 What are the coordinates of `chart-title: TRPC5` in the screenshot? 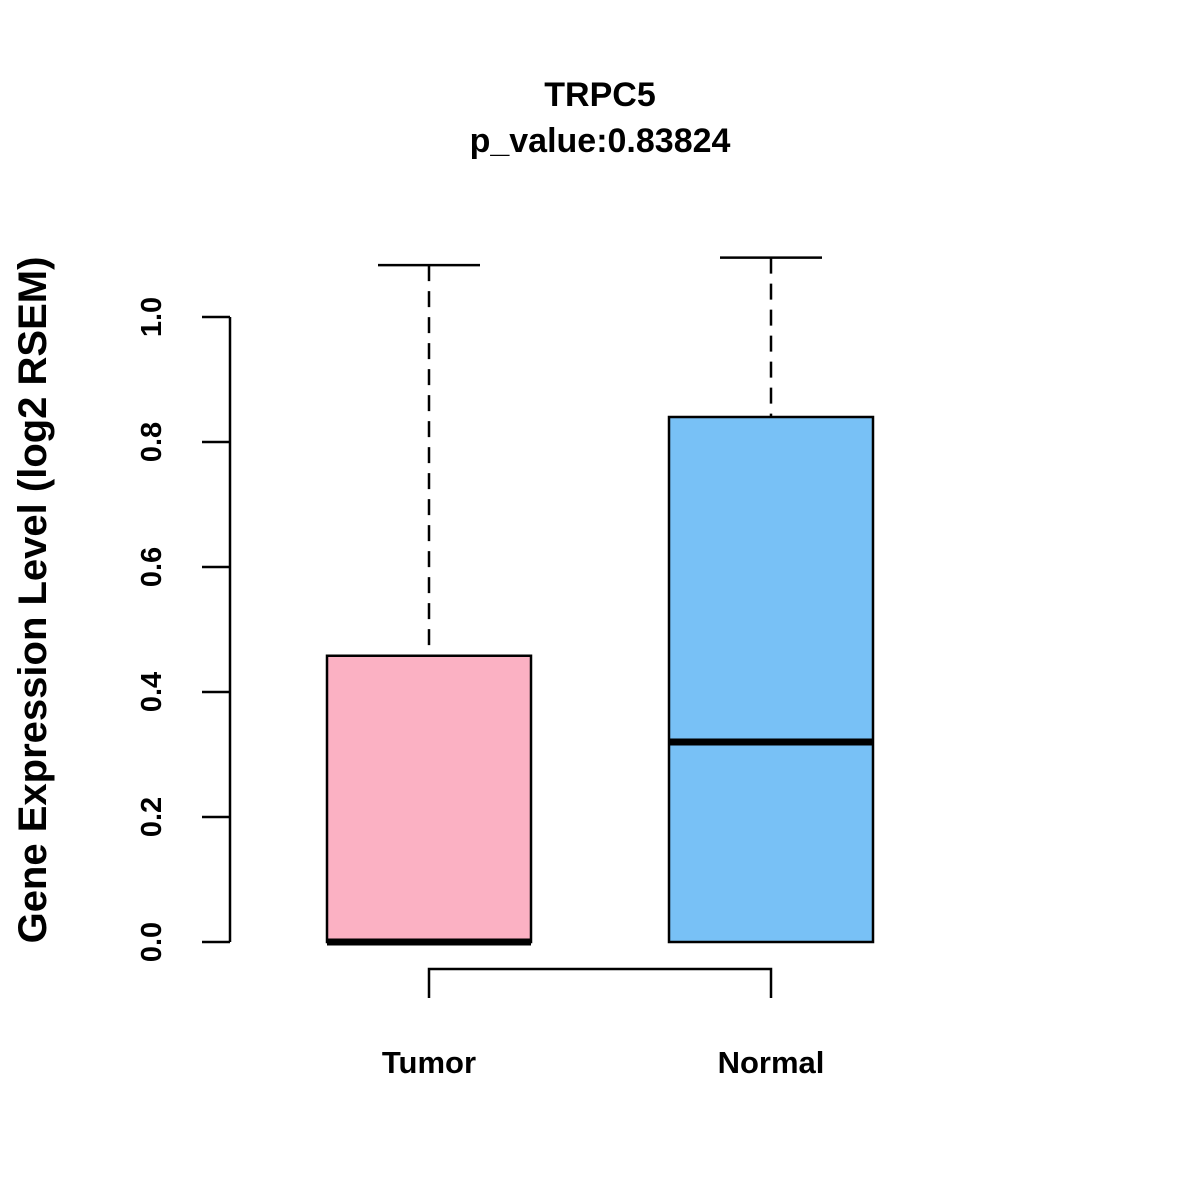 It's located at (599, 95).